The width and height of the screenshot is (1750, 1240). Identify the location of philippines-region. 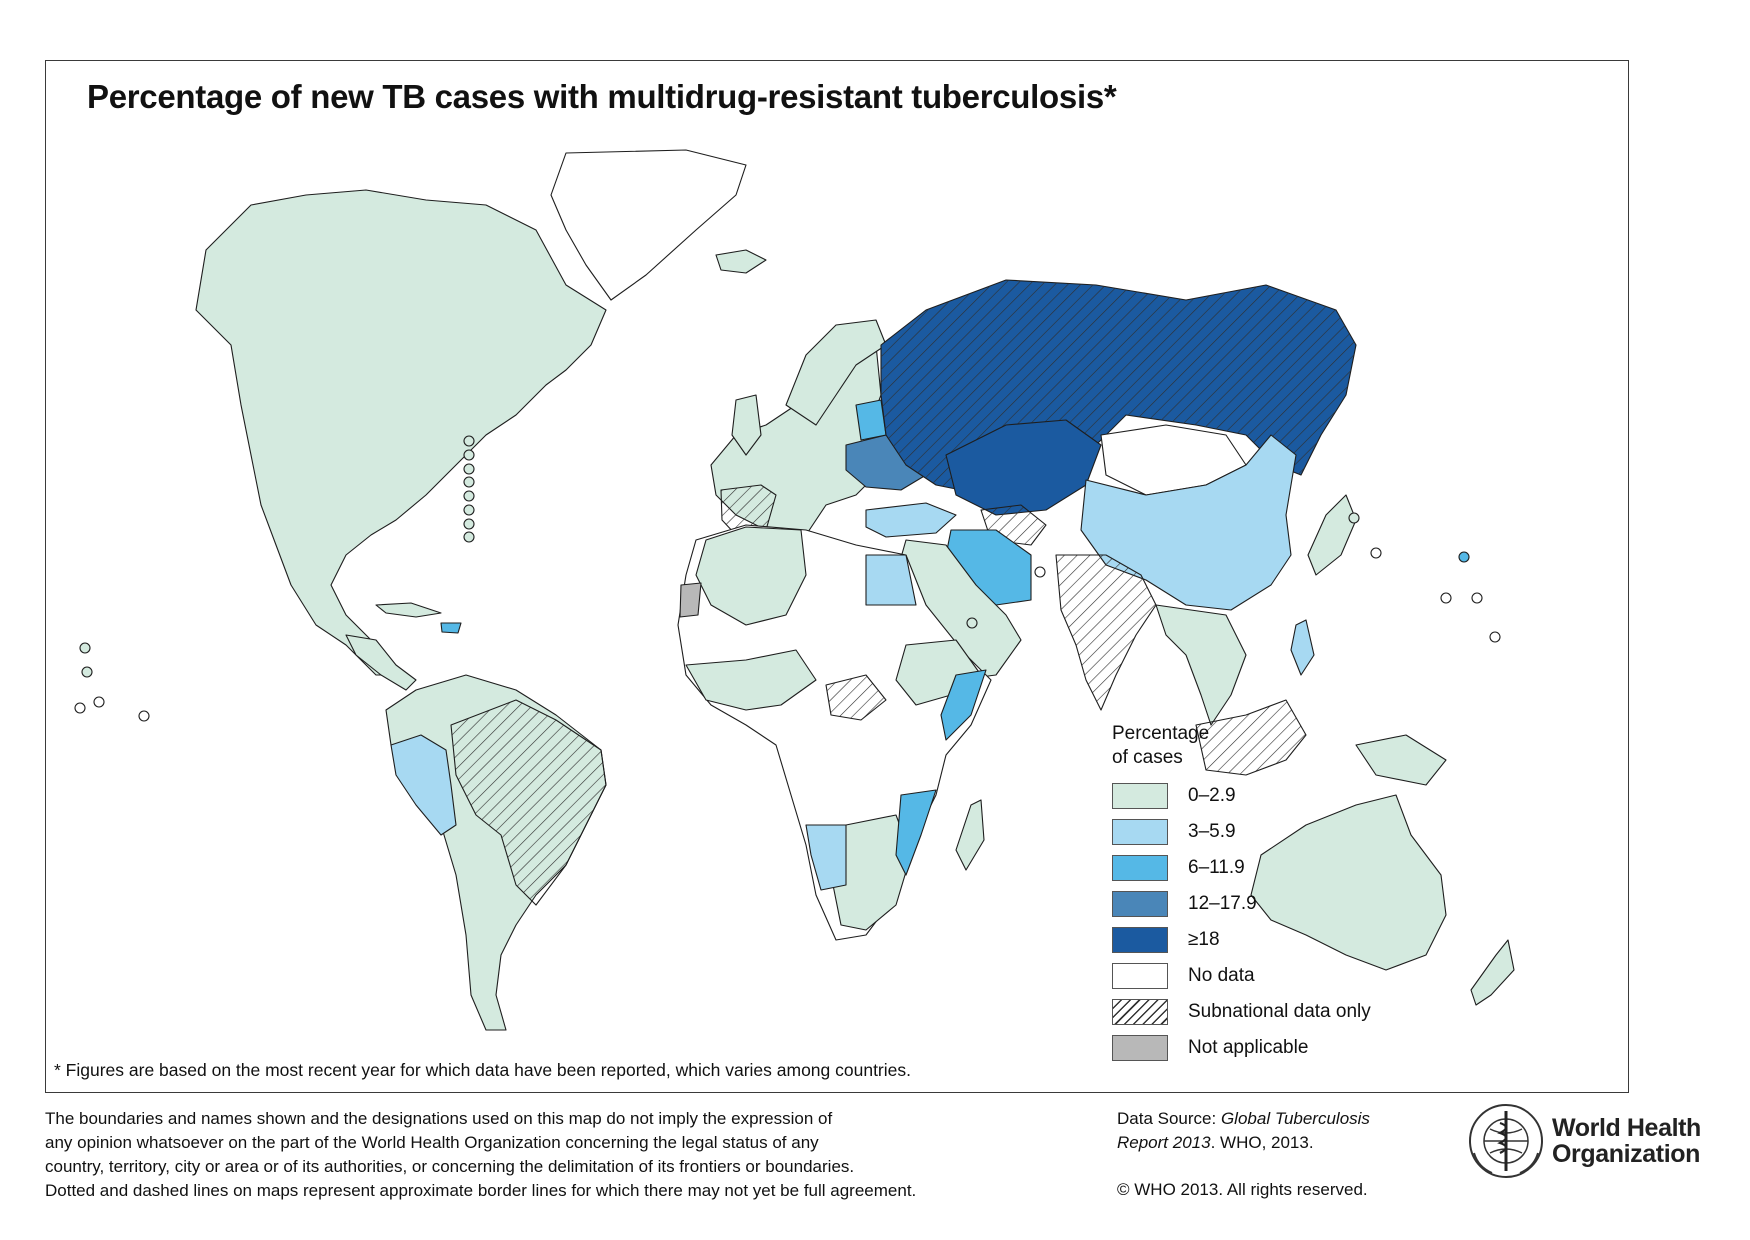
(1302, 647).